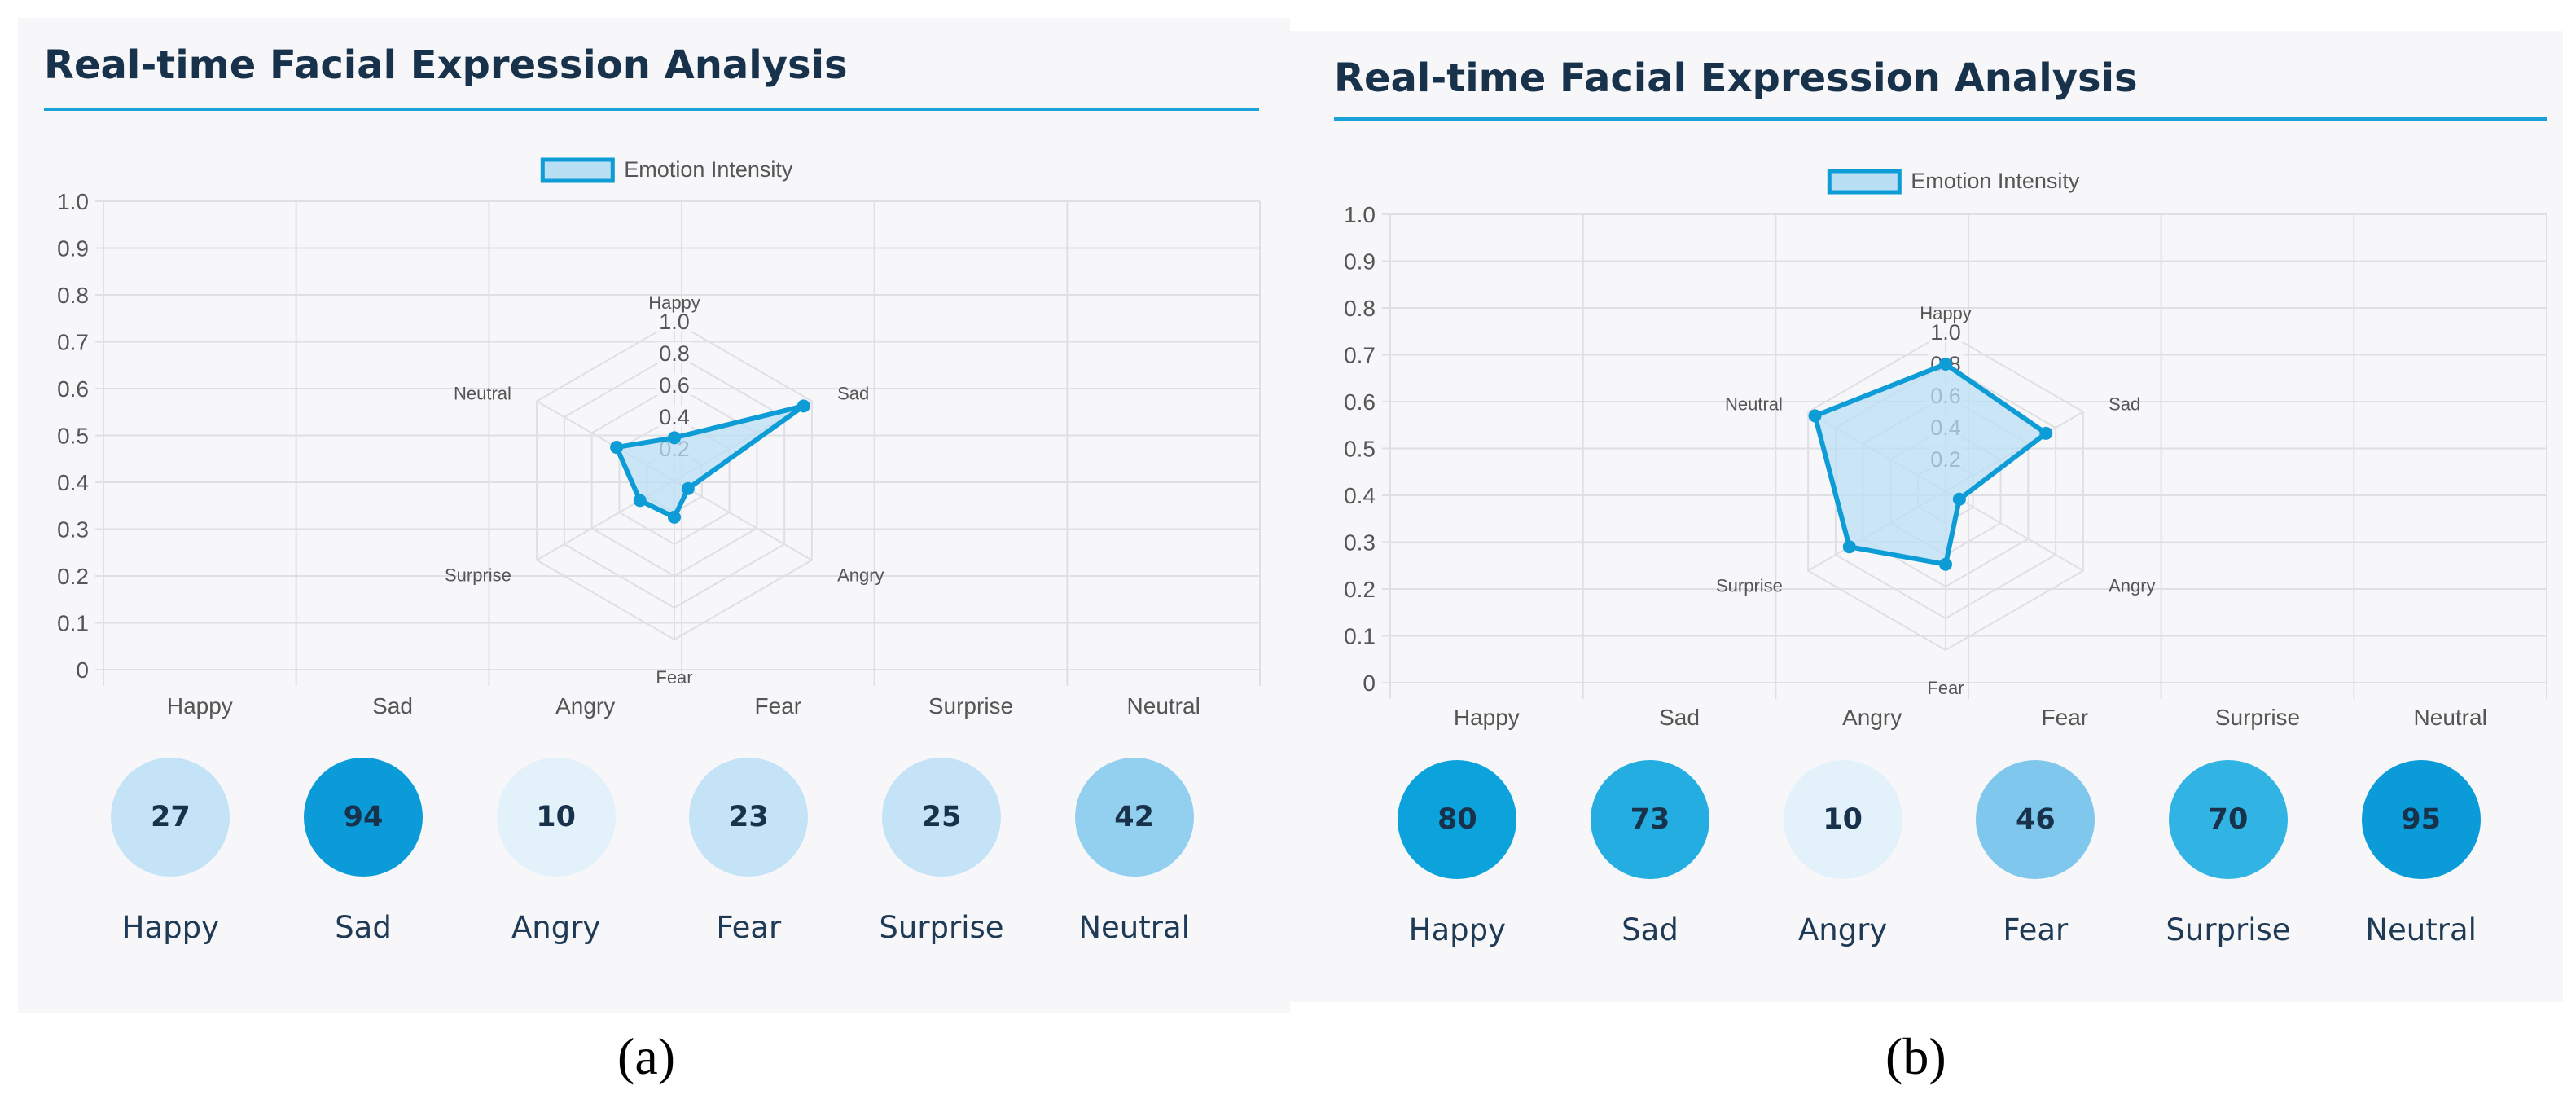 The height and width of the screenshot is (1112, 2576). What do you see at coordinates (170, 817) in the screenshot?
I see `emotion-value-circle: 27` at bounding box center [170, 817].